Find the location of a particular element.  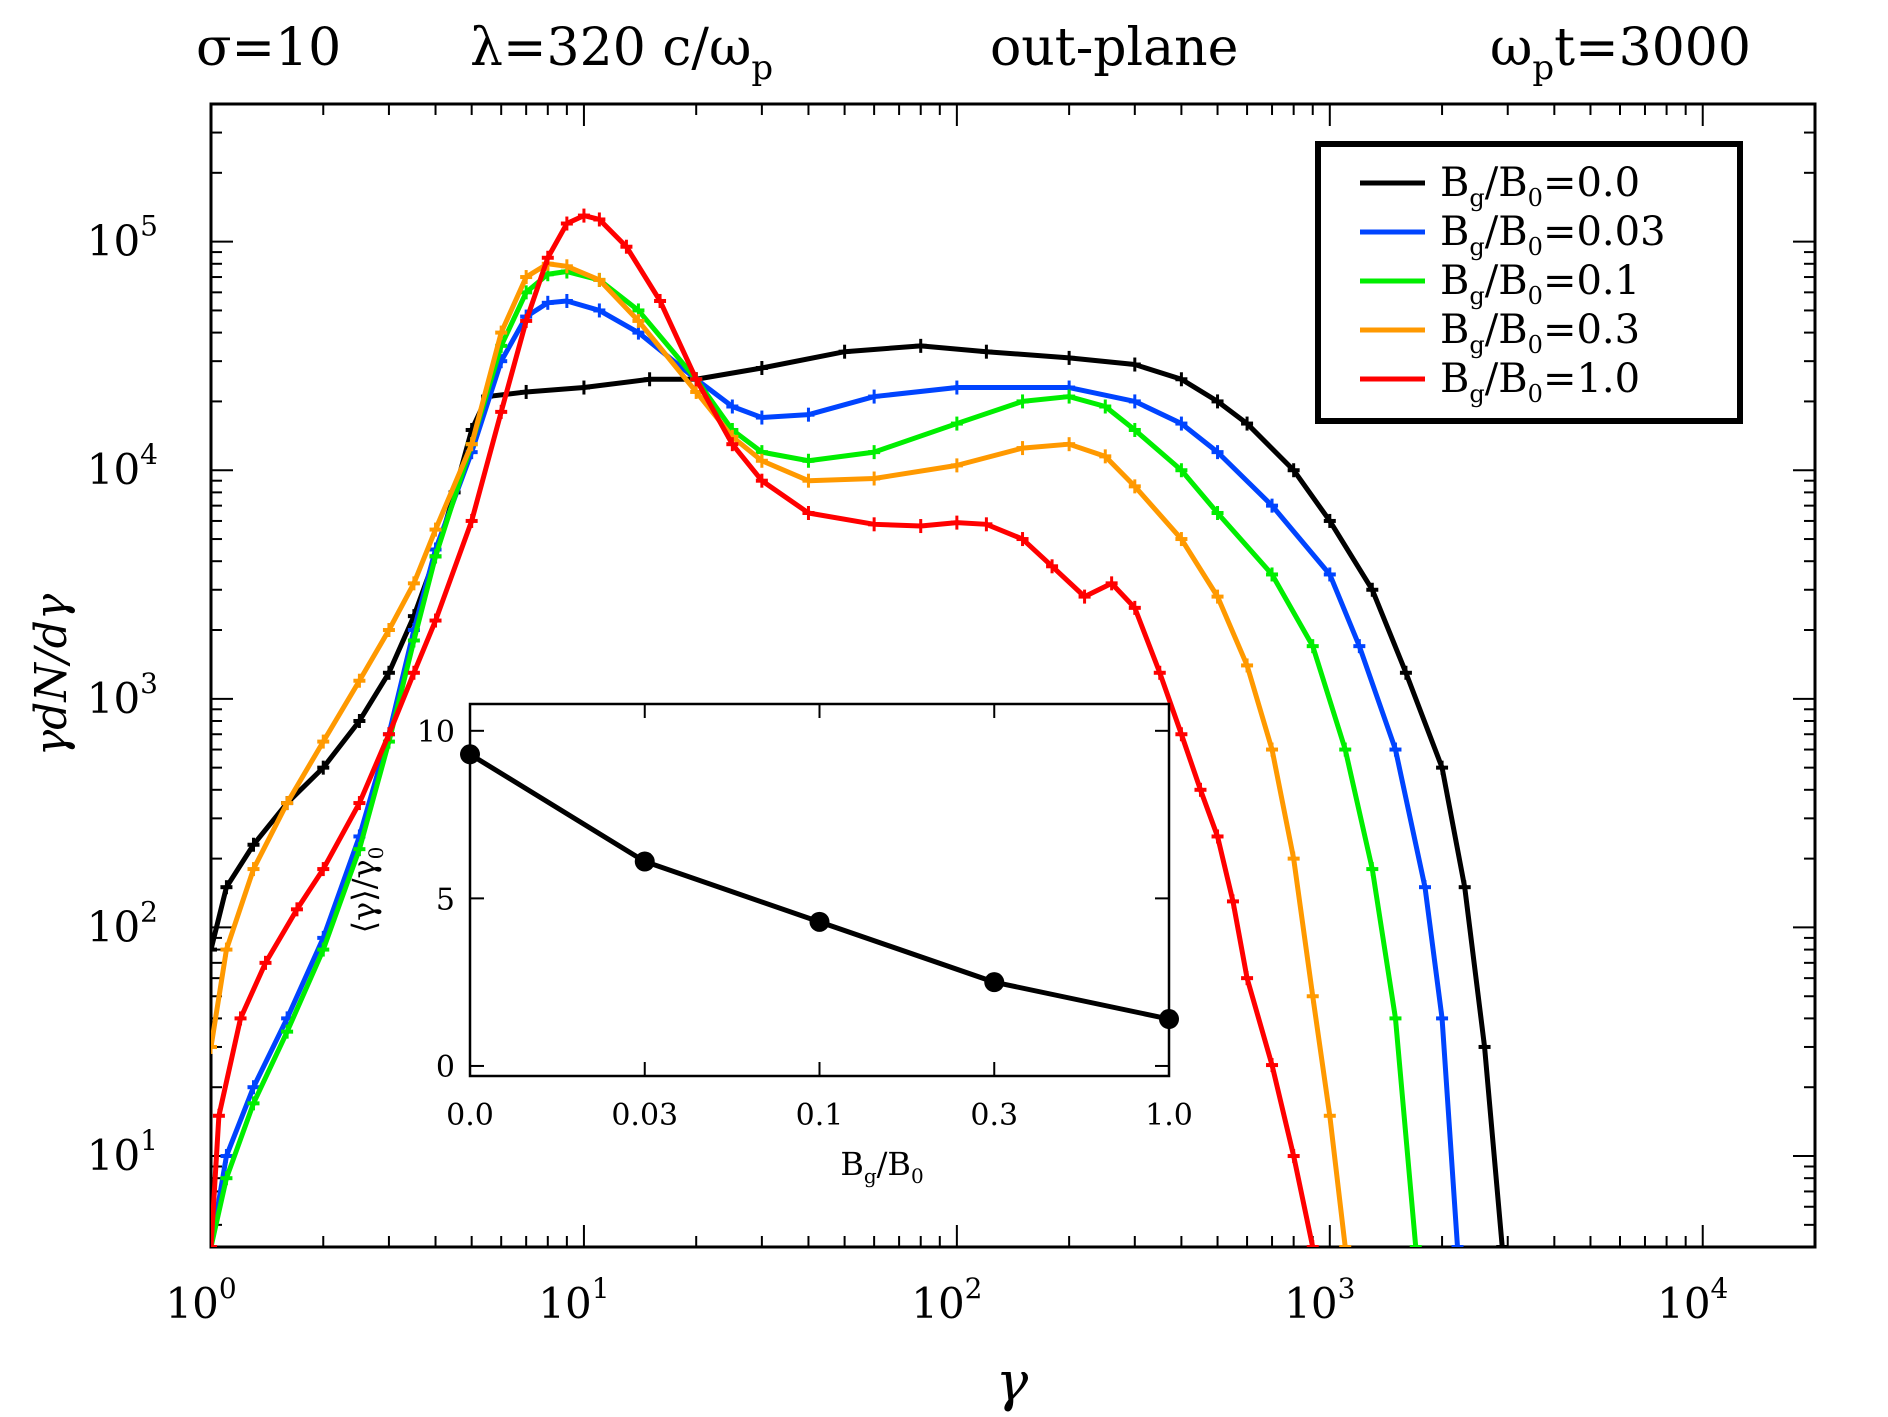

x-tick-label: 10¹ is located at coordinates (573, 1300).